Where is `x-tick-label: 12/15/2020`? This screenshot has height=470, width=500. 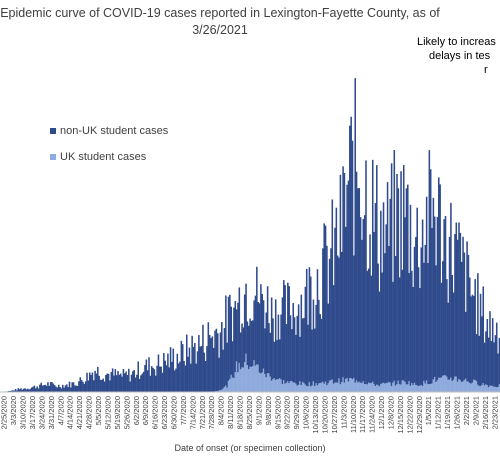 x-tick-label: 12/15/2020 is located at coordinates (400, 415).